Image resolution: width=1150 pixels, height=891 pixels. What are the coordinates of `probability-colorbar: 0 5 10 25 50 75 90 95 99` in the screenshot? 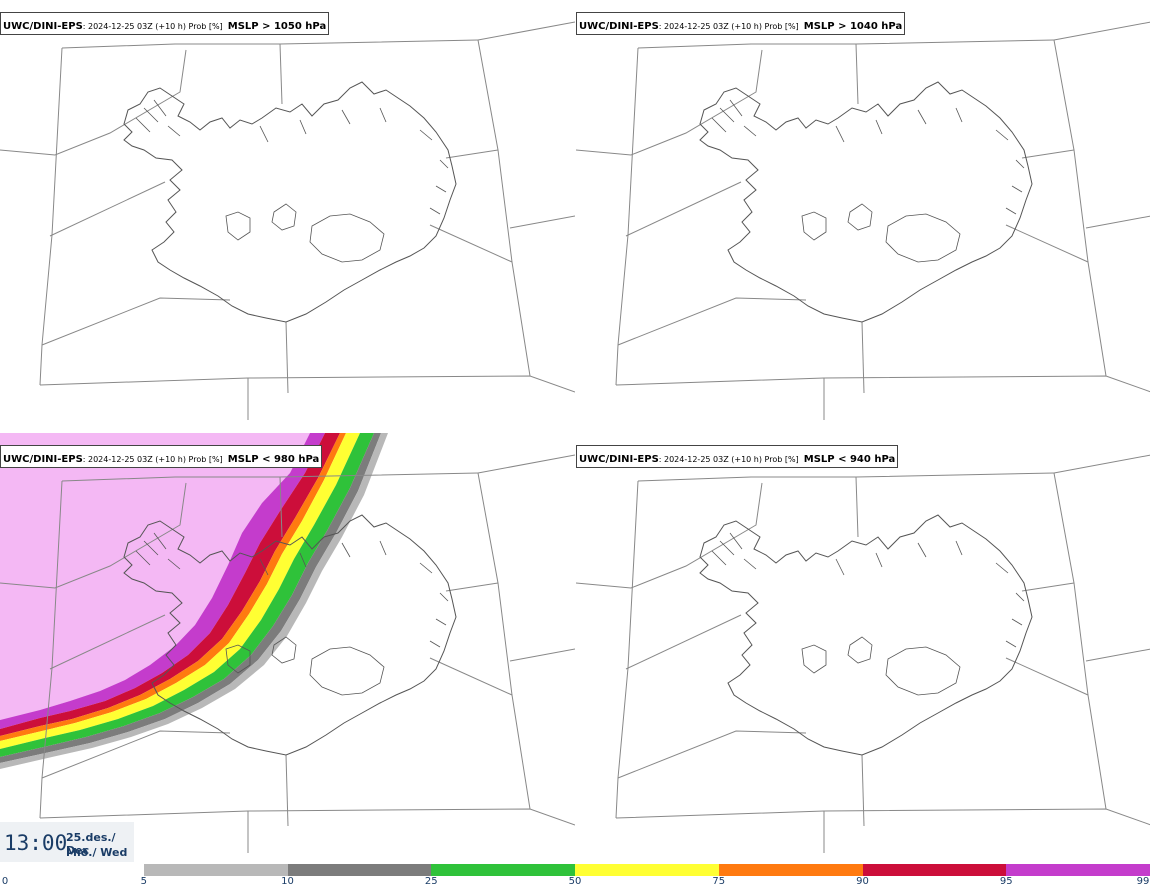 It's located at (575, 876).